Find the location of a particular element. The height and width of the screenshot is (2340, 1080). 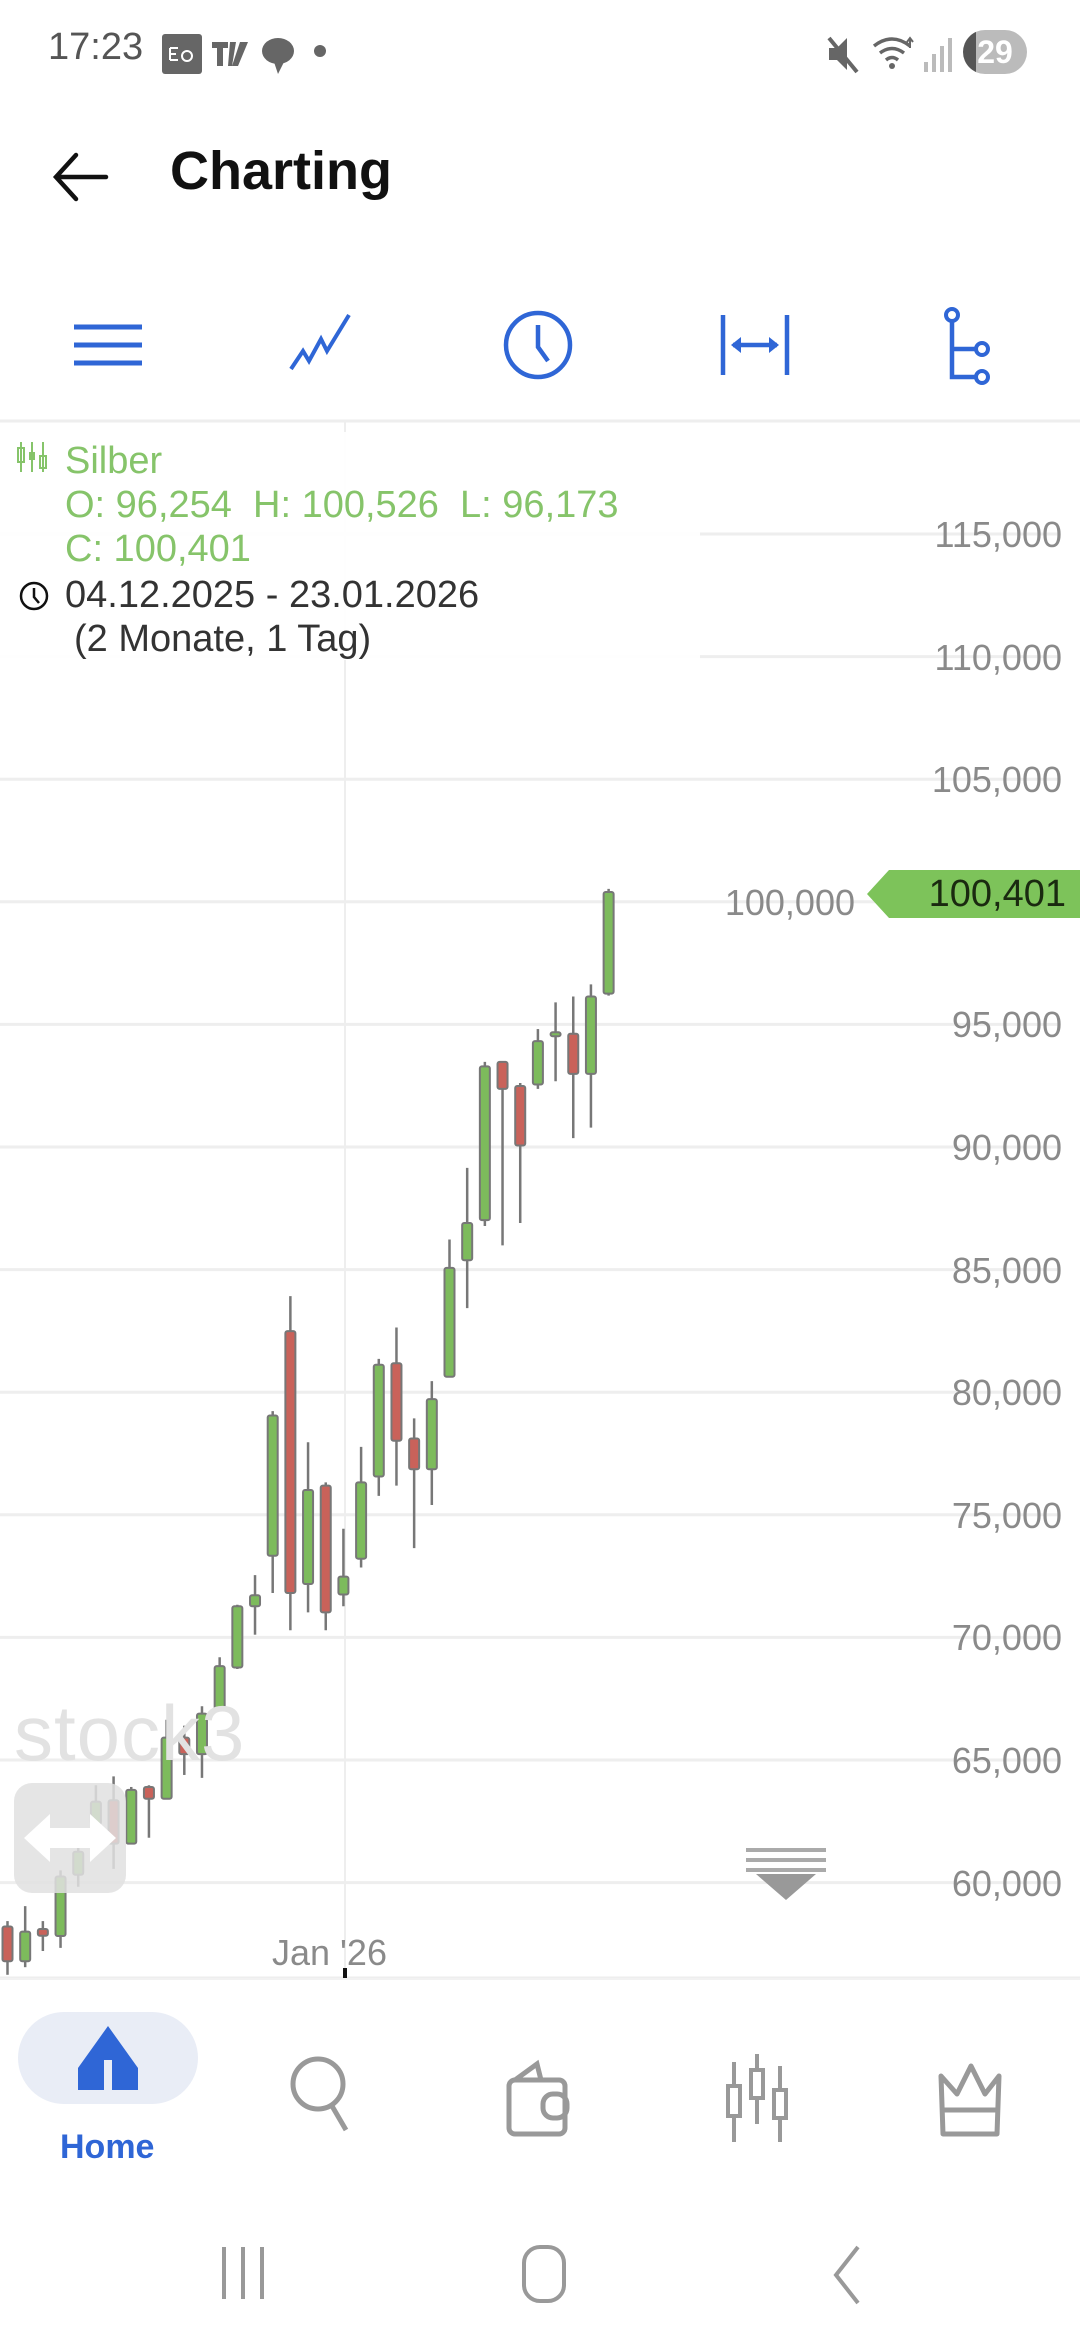

clock-icon is located at coordinates (538, 345).